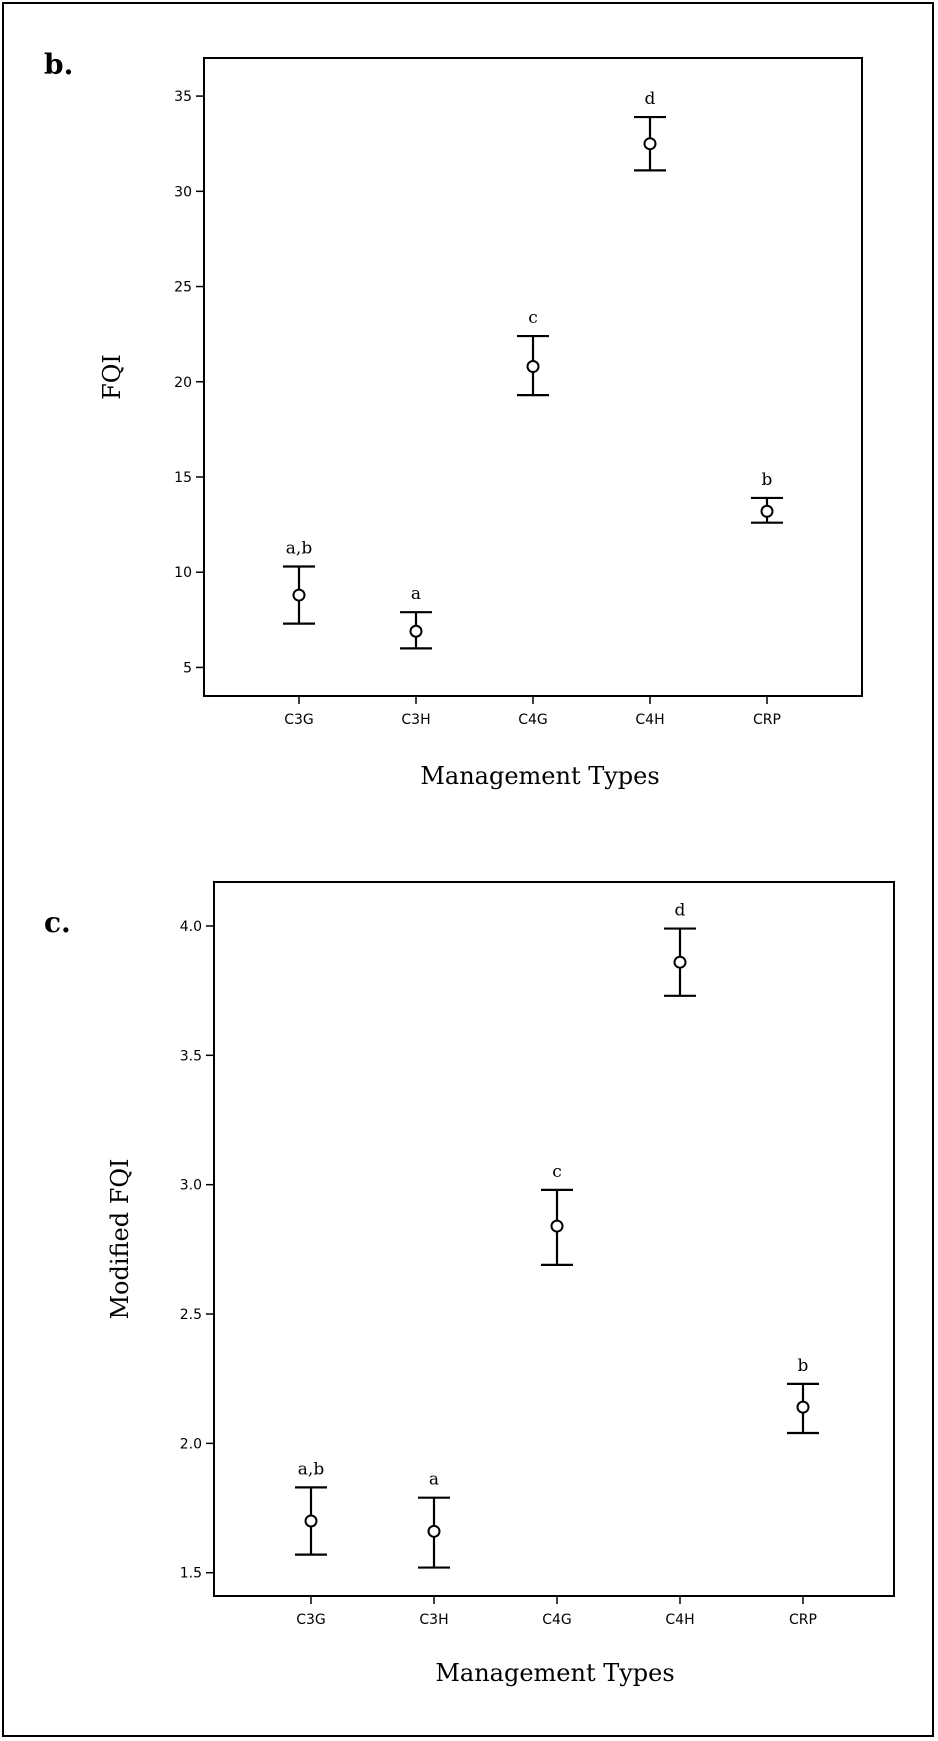 The height and width of the screenshot is (1741, 938). I want to click on panel-b-y-tick-label: 30, so click(183, 192).